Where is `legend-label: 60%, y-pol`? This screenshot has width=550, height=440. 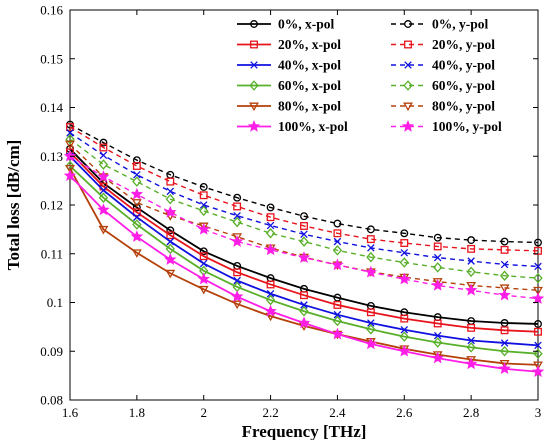
legend-label: 60%, y-pol is located at coordinates (463, 85).